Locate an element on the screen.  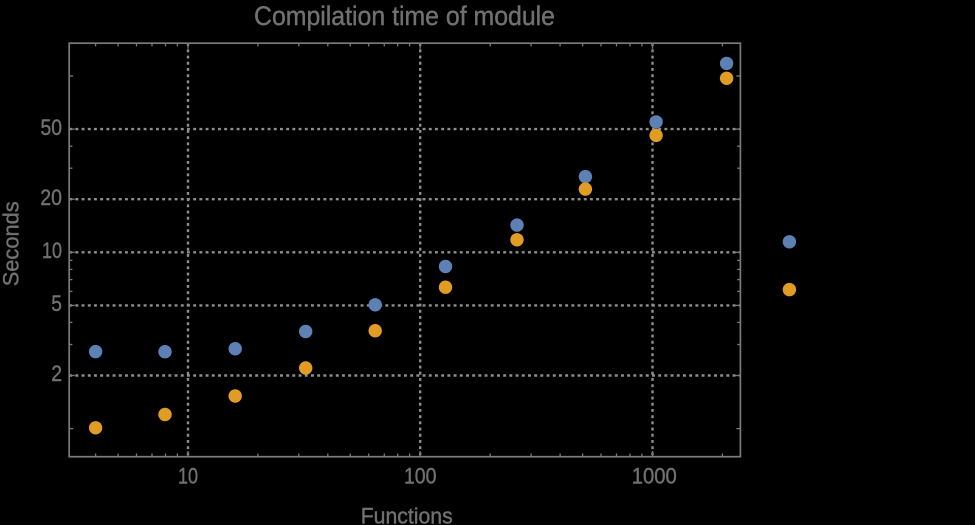
svg-text: 100 is located at coordinates (420, 475).